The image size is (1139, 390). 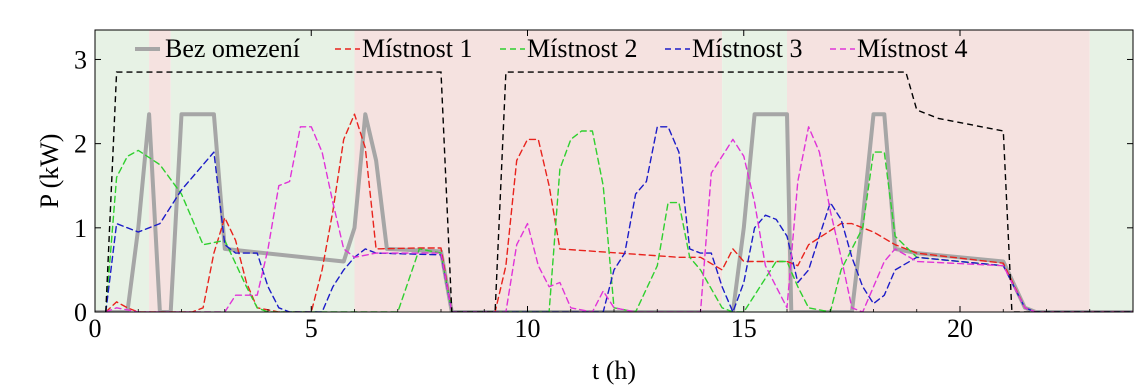 What do you see at coordinates (80, 228) in the screenshot?
I see `y-tick-label: 1` at bounding box center [80, 228].